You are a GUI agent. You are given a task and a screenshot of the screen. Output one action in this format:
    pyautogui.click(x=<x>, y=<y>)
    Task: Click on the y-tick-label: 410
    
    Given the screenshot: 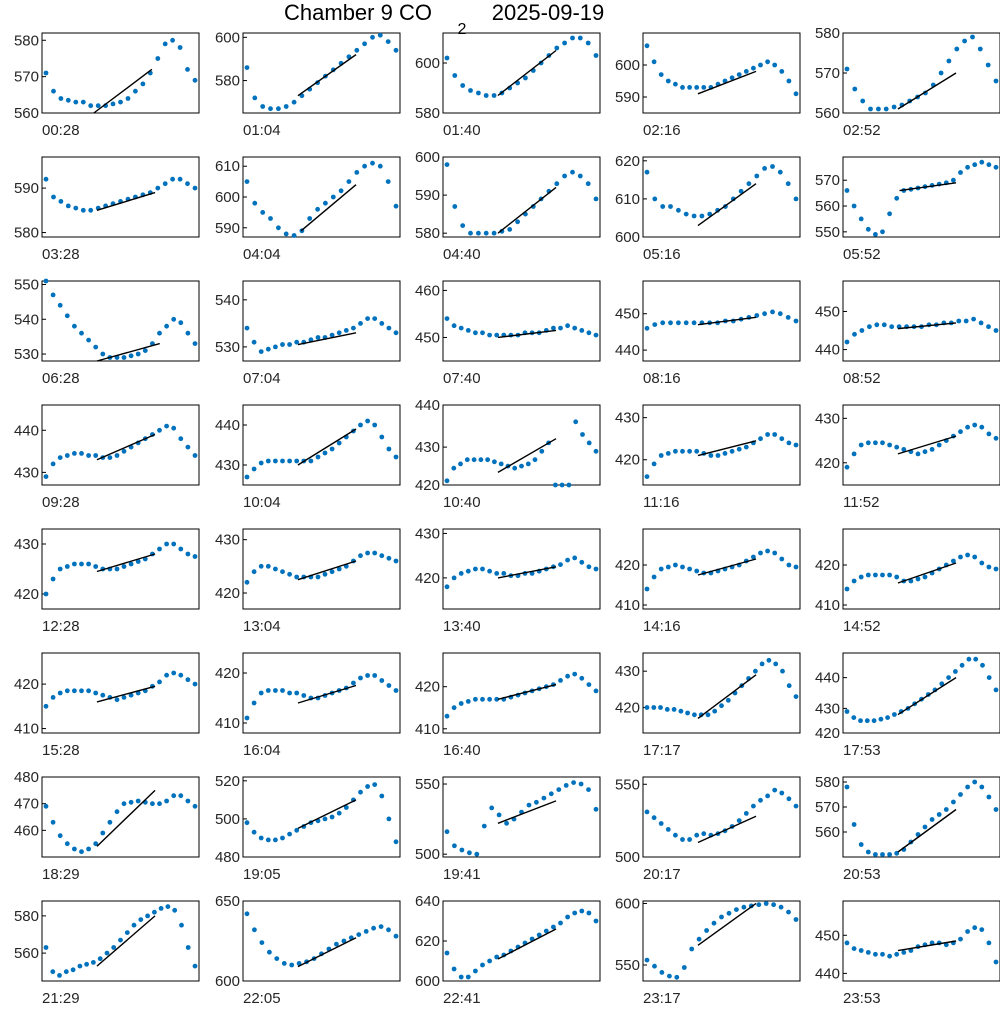 What is the action you would take?
    pyautogui.click(x=827, y=605)
    